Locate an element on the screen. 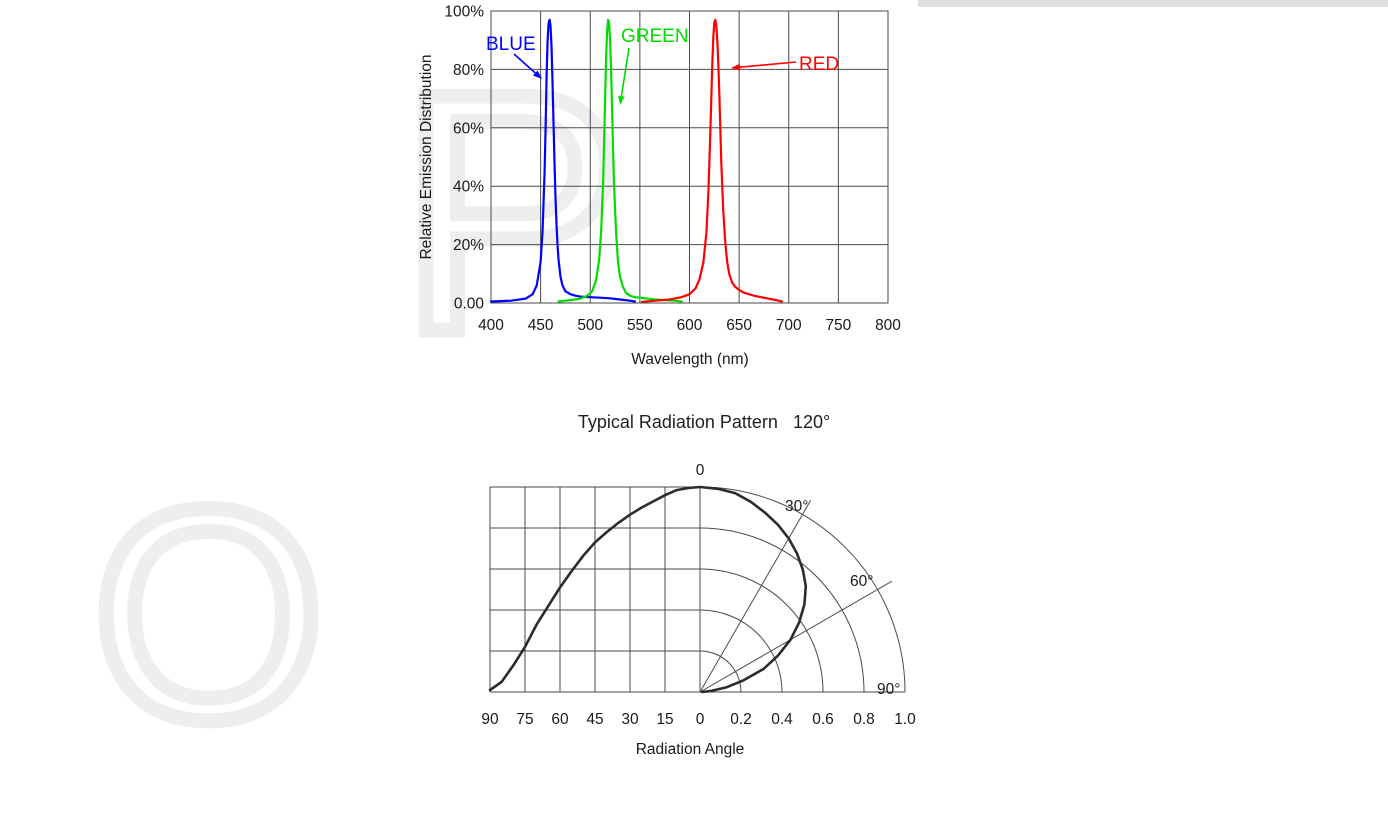 The height and width of the screenshot is (836, 1388). x-tick-label: 500 is located at coordinates (590, 325).